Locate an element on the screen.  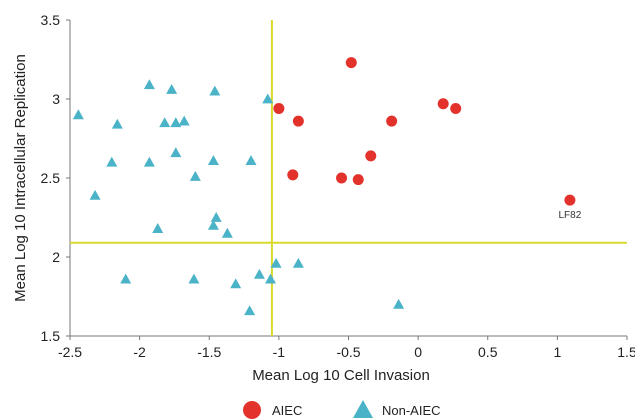
legend-marker-non-aiec is located at coordinates (363, 409).